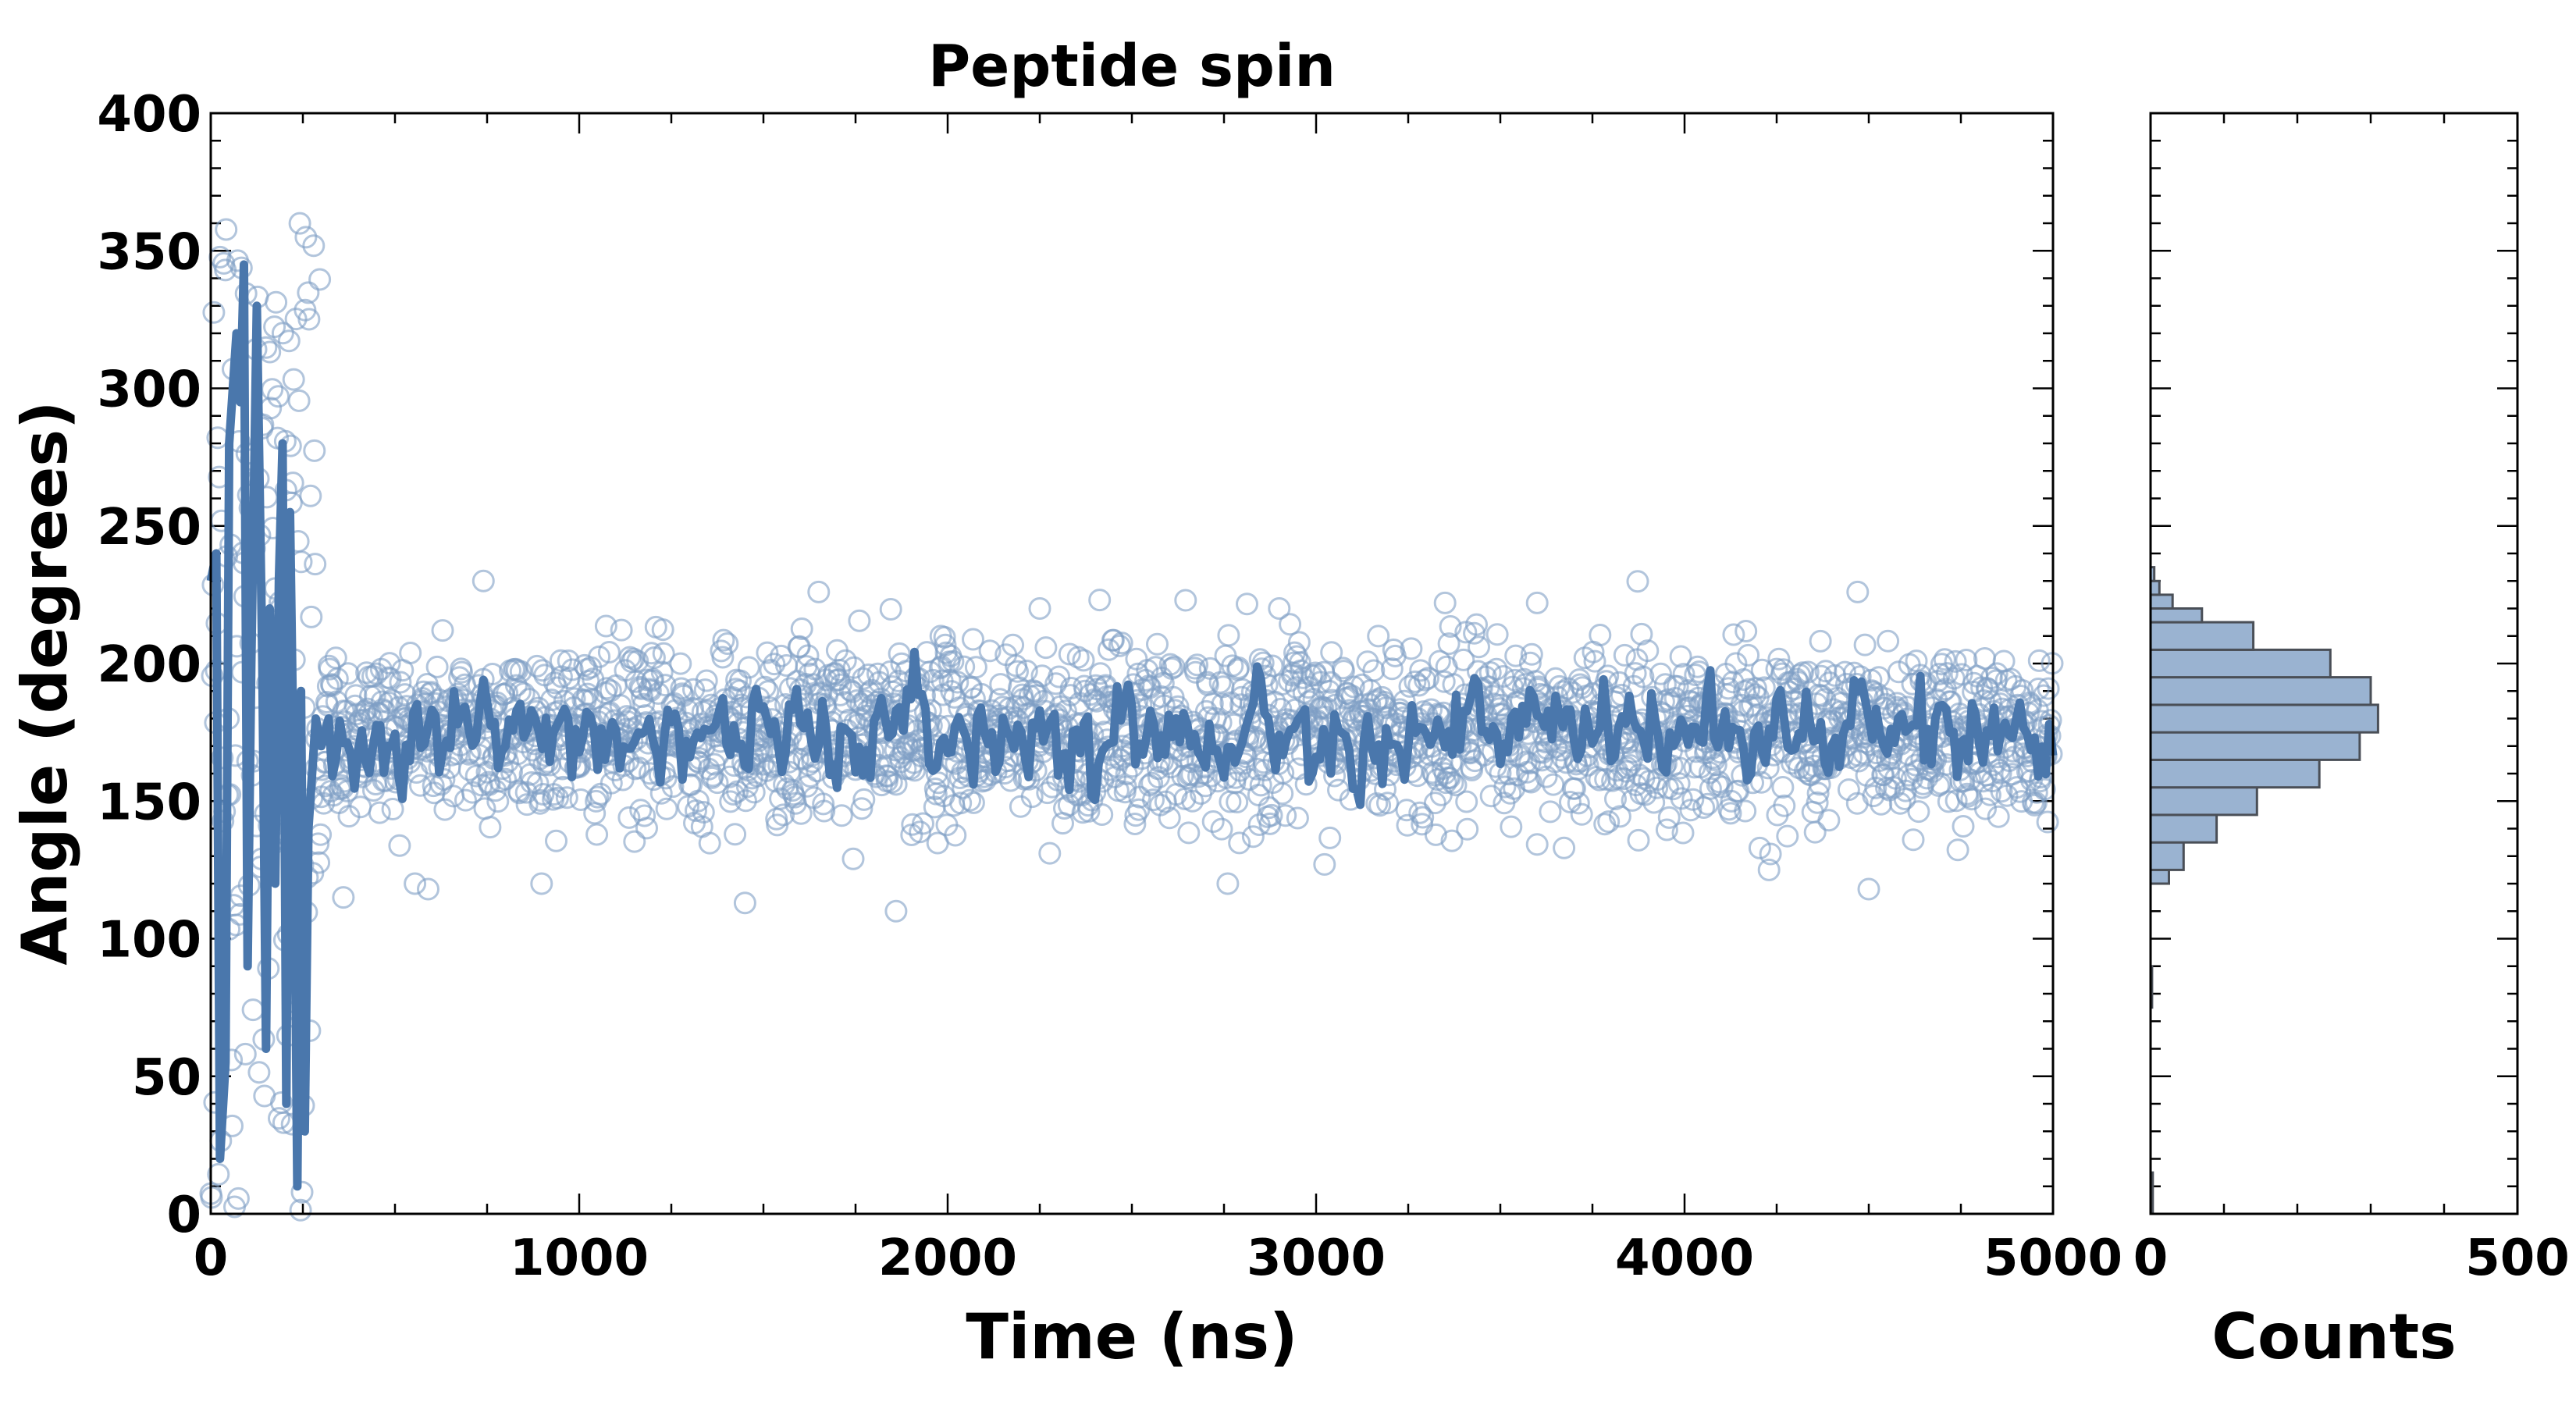 The image size is (2576, 1409). I want to click on hist-x-tick-label: 500, so click(2517, 1258).